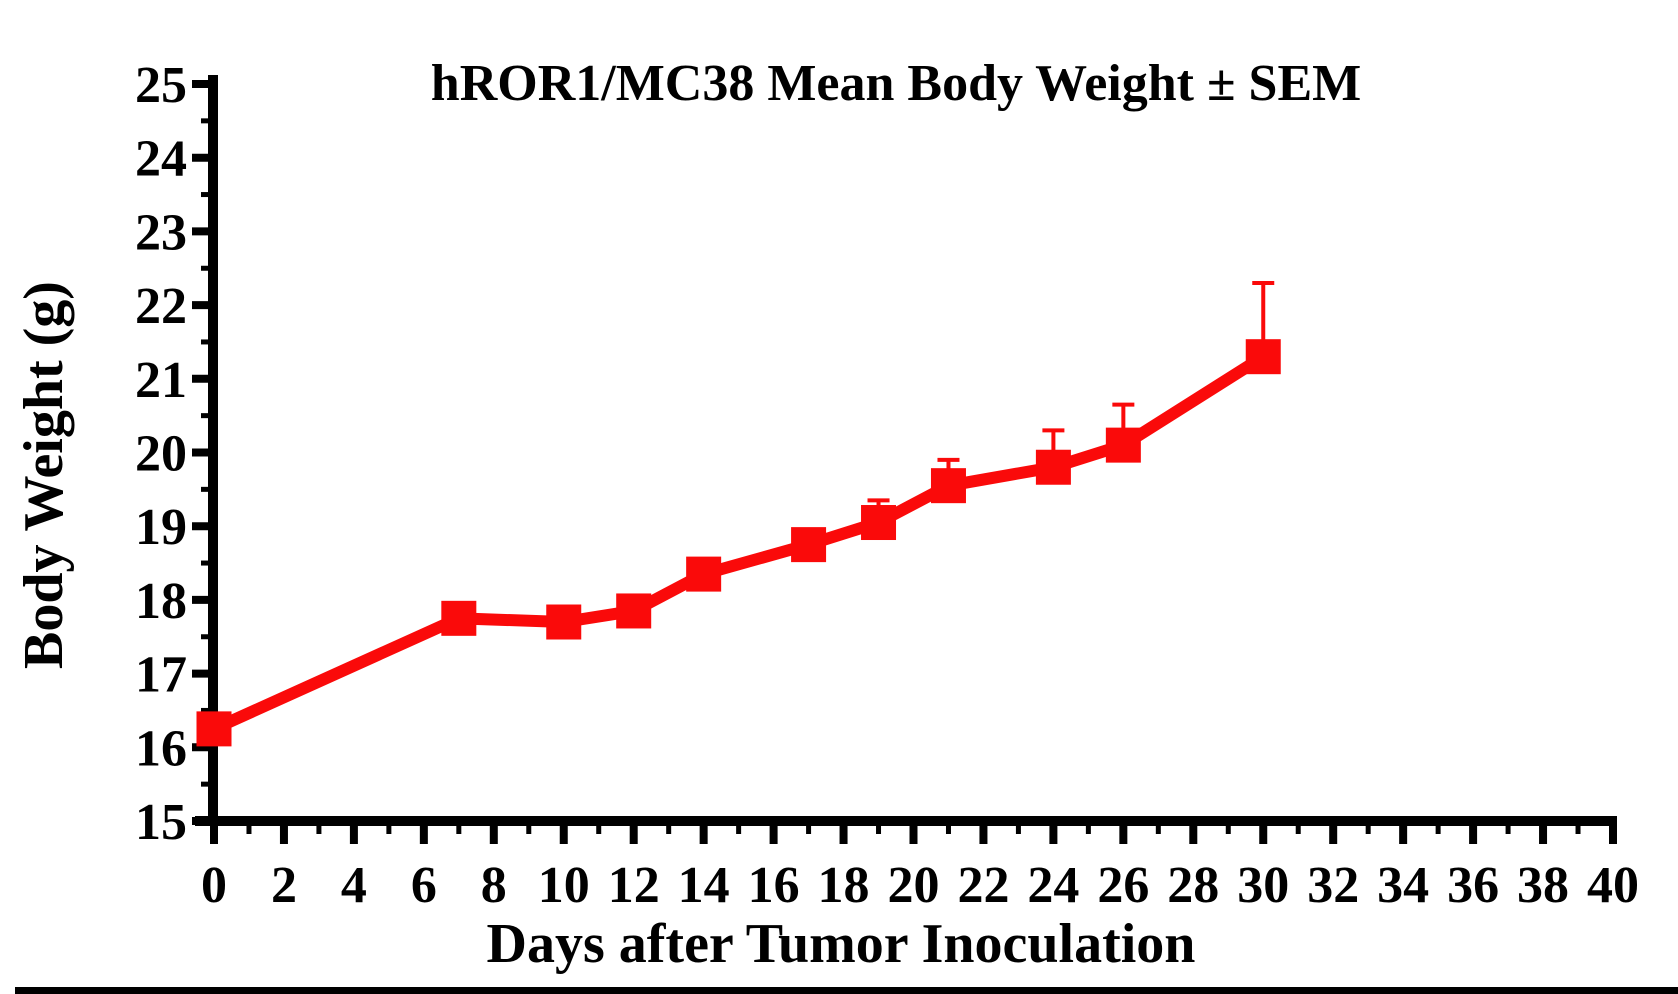  Describe the element at coordinates (704, 885) in the screenshot. I see `x-tick-label: 14` at that location.